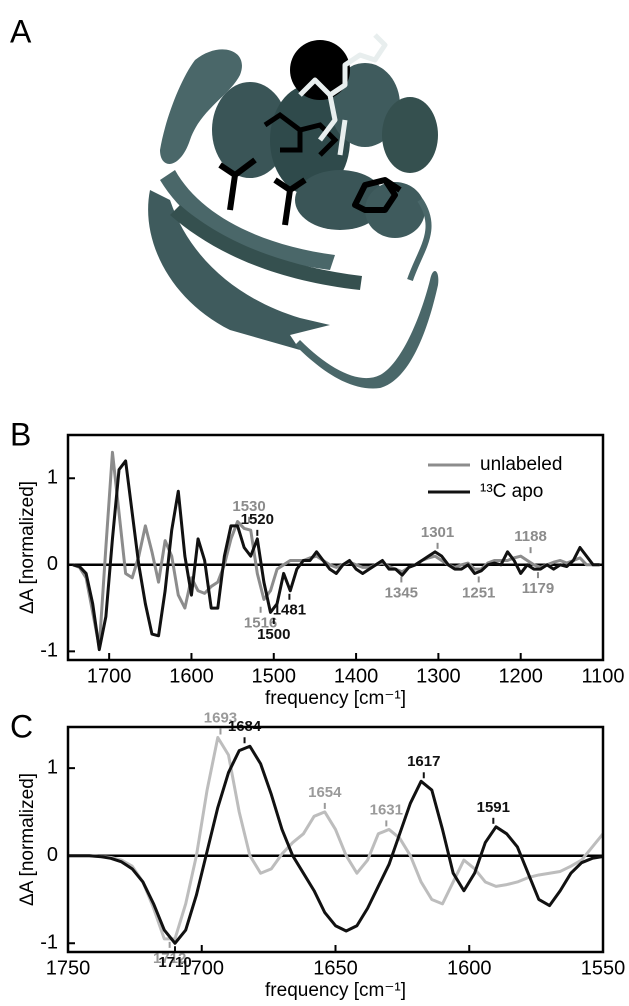 This screenshot has height=1006, width=629. What do you see at coordinates (289, 610) in the screenshot?
I see `annotation-label: 1481` at bounding box center [289, 610].